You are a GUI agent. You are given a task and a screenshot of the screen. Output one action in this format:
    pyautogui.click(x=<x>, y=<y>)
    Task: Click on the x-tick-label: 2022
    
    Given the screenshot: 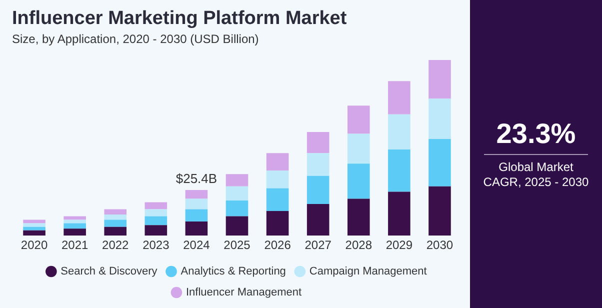 What is the action you would take?
    pyautogui.click(x=116, y=245)
    